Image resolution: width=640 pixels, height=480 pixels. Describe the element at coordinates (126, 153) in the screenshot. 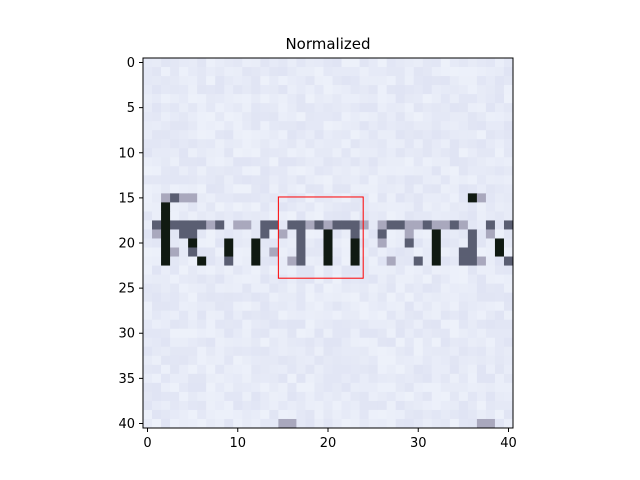

I see `y-tick-label: 10` at that location.